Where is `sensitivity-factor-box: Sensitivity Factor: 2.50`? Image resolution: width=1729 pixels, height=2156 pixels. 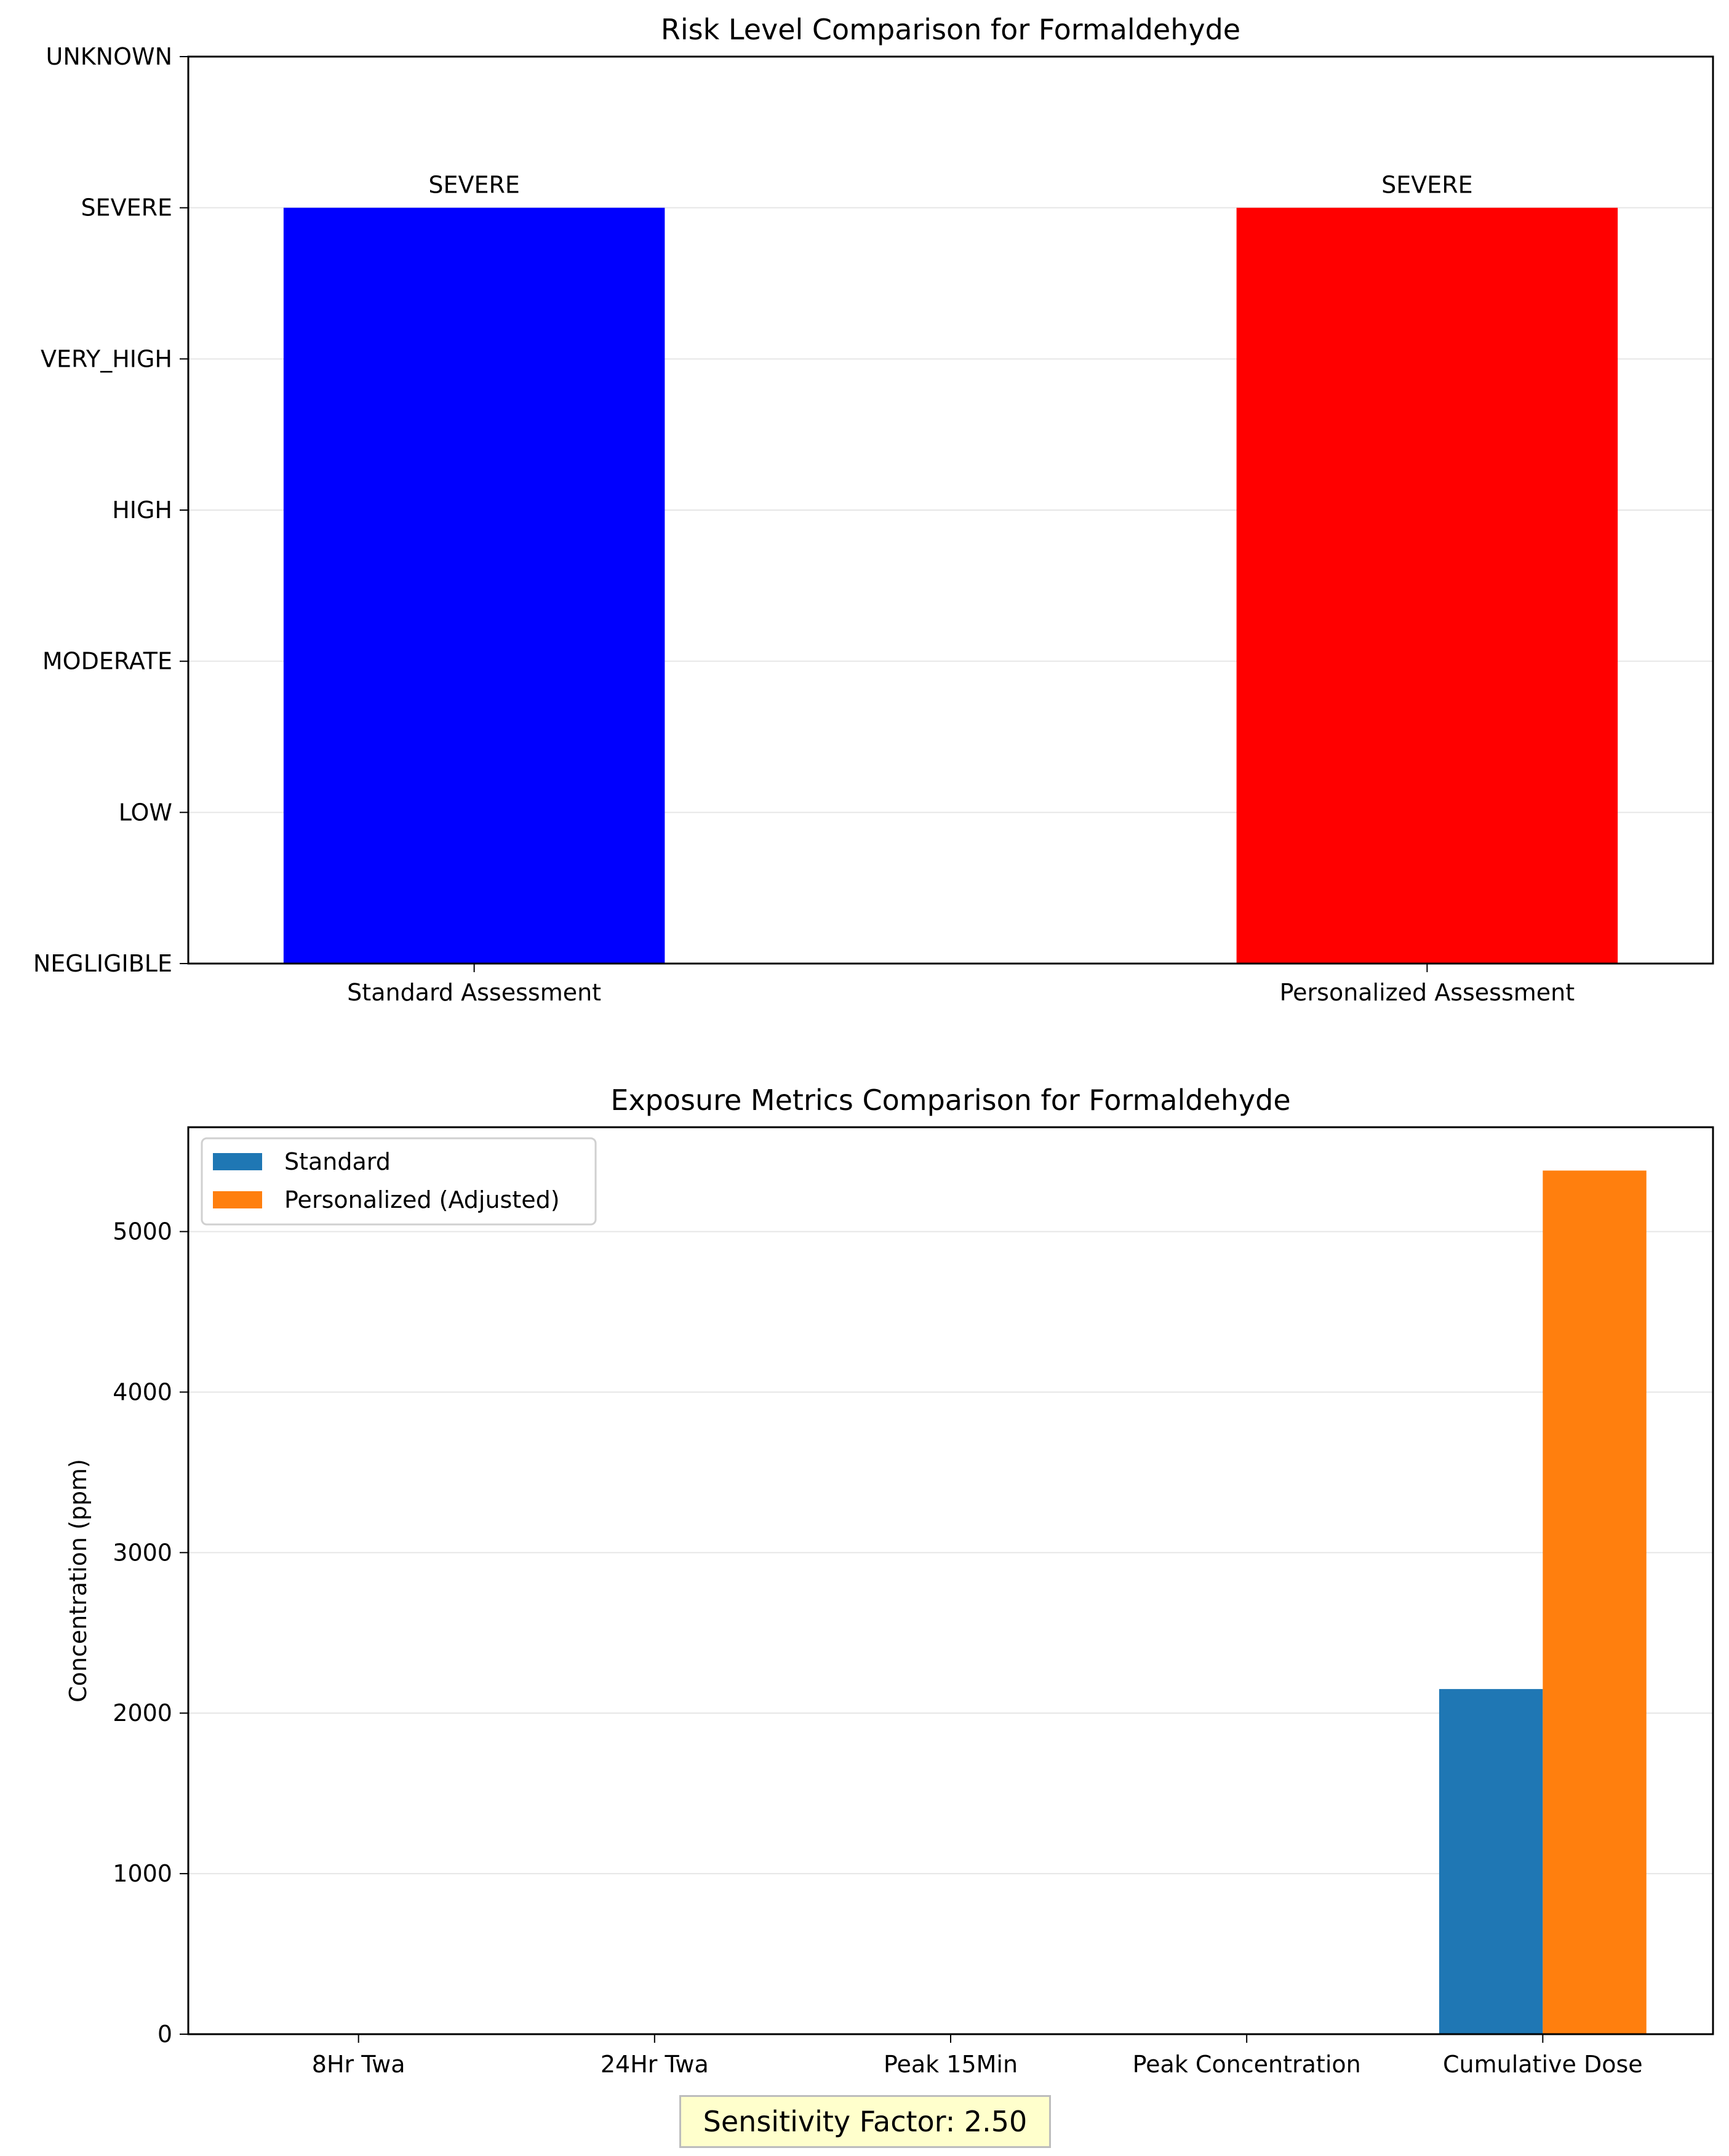 sensitivity-factor-box: Sensitivity Factor: 2.50 is located at coordinates (865, 2121).